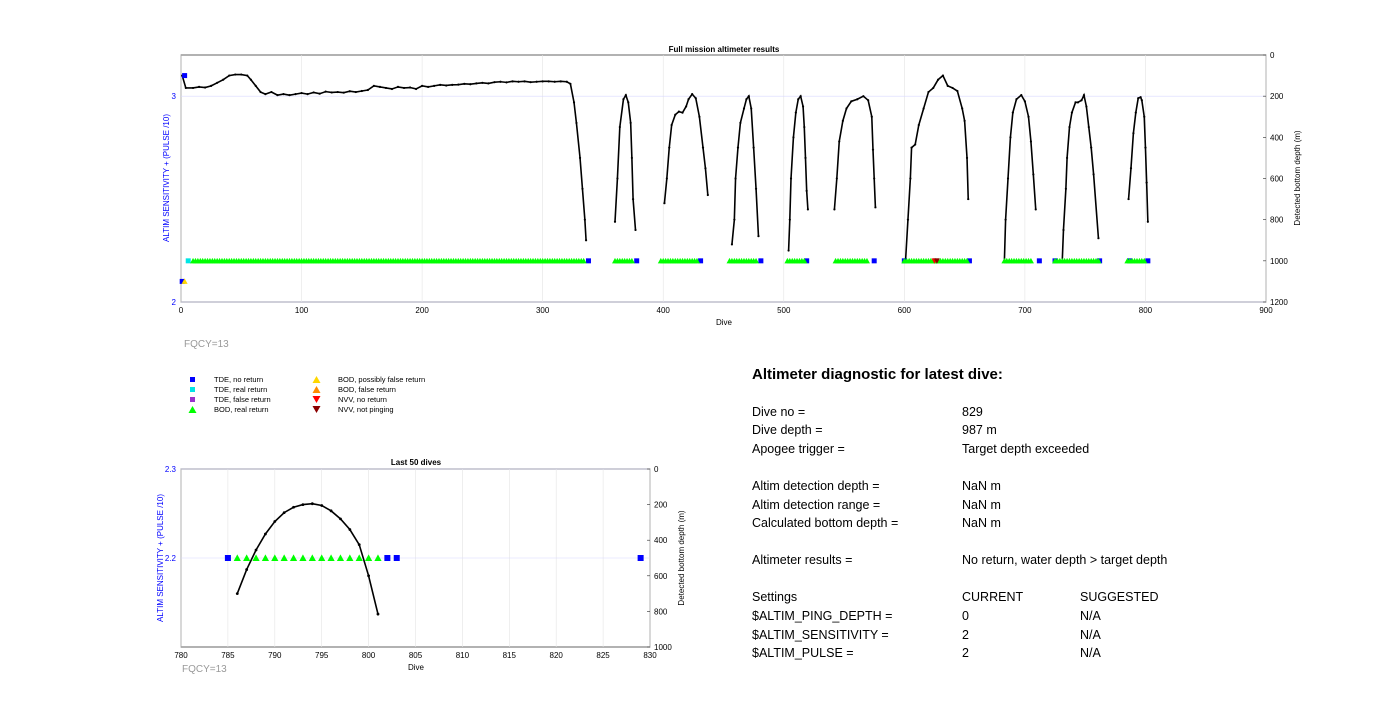 This screenshot has height=726, width=1400. What do you see at coordinates (316, 409) in the screenshot?
I see `triangle-down-marker-icon` at bounding box center [316, 409].